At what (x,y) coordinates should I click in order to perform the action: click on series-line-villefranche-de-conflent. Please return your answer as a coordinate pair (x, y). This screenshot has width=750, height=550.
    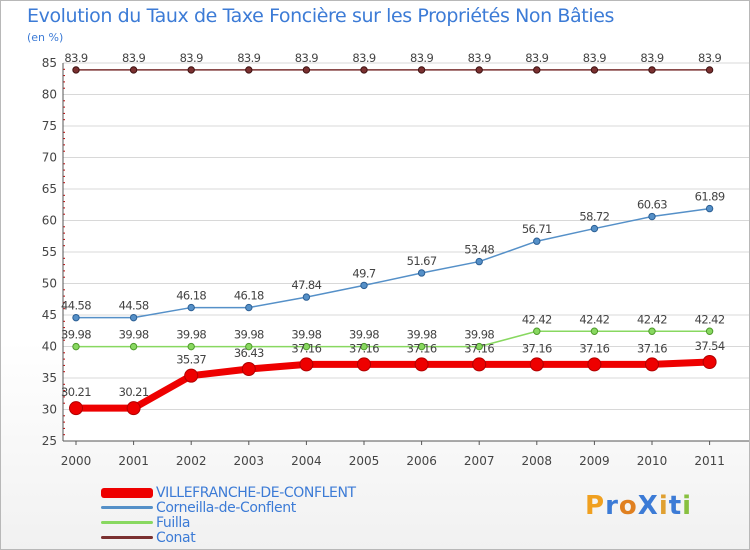
    Looking at the image, I should click on (393, 385).